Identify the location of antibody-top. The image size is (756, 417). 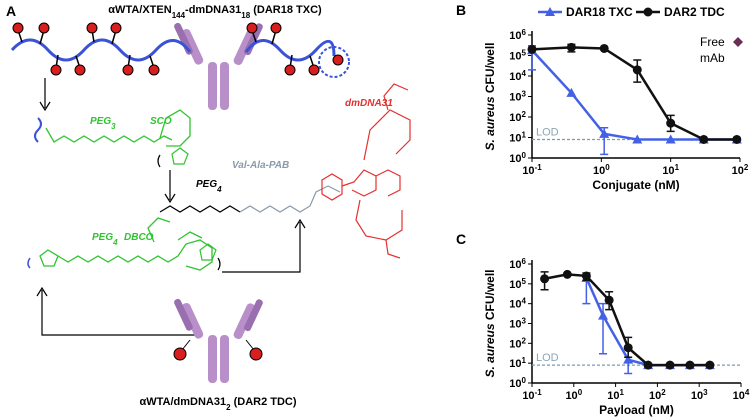
(218, 66).